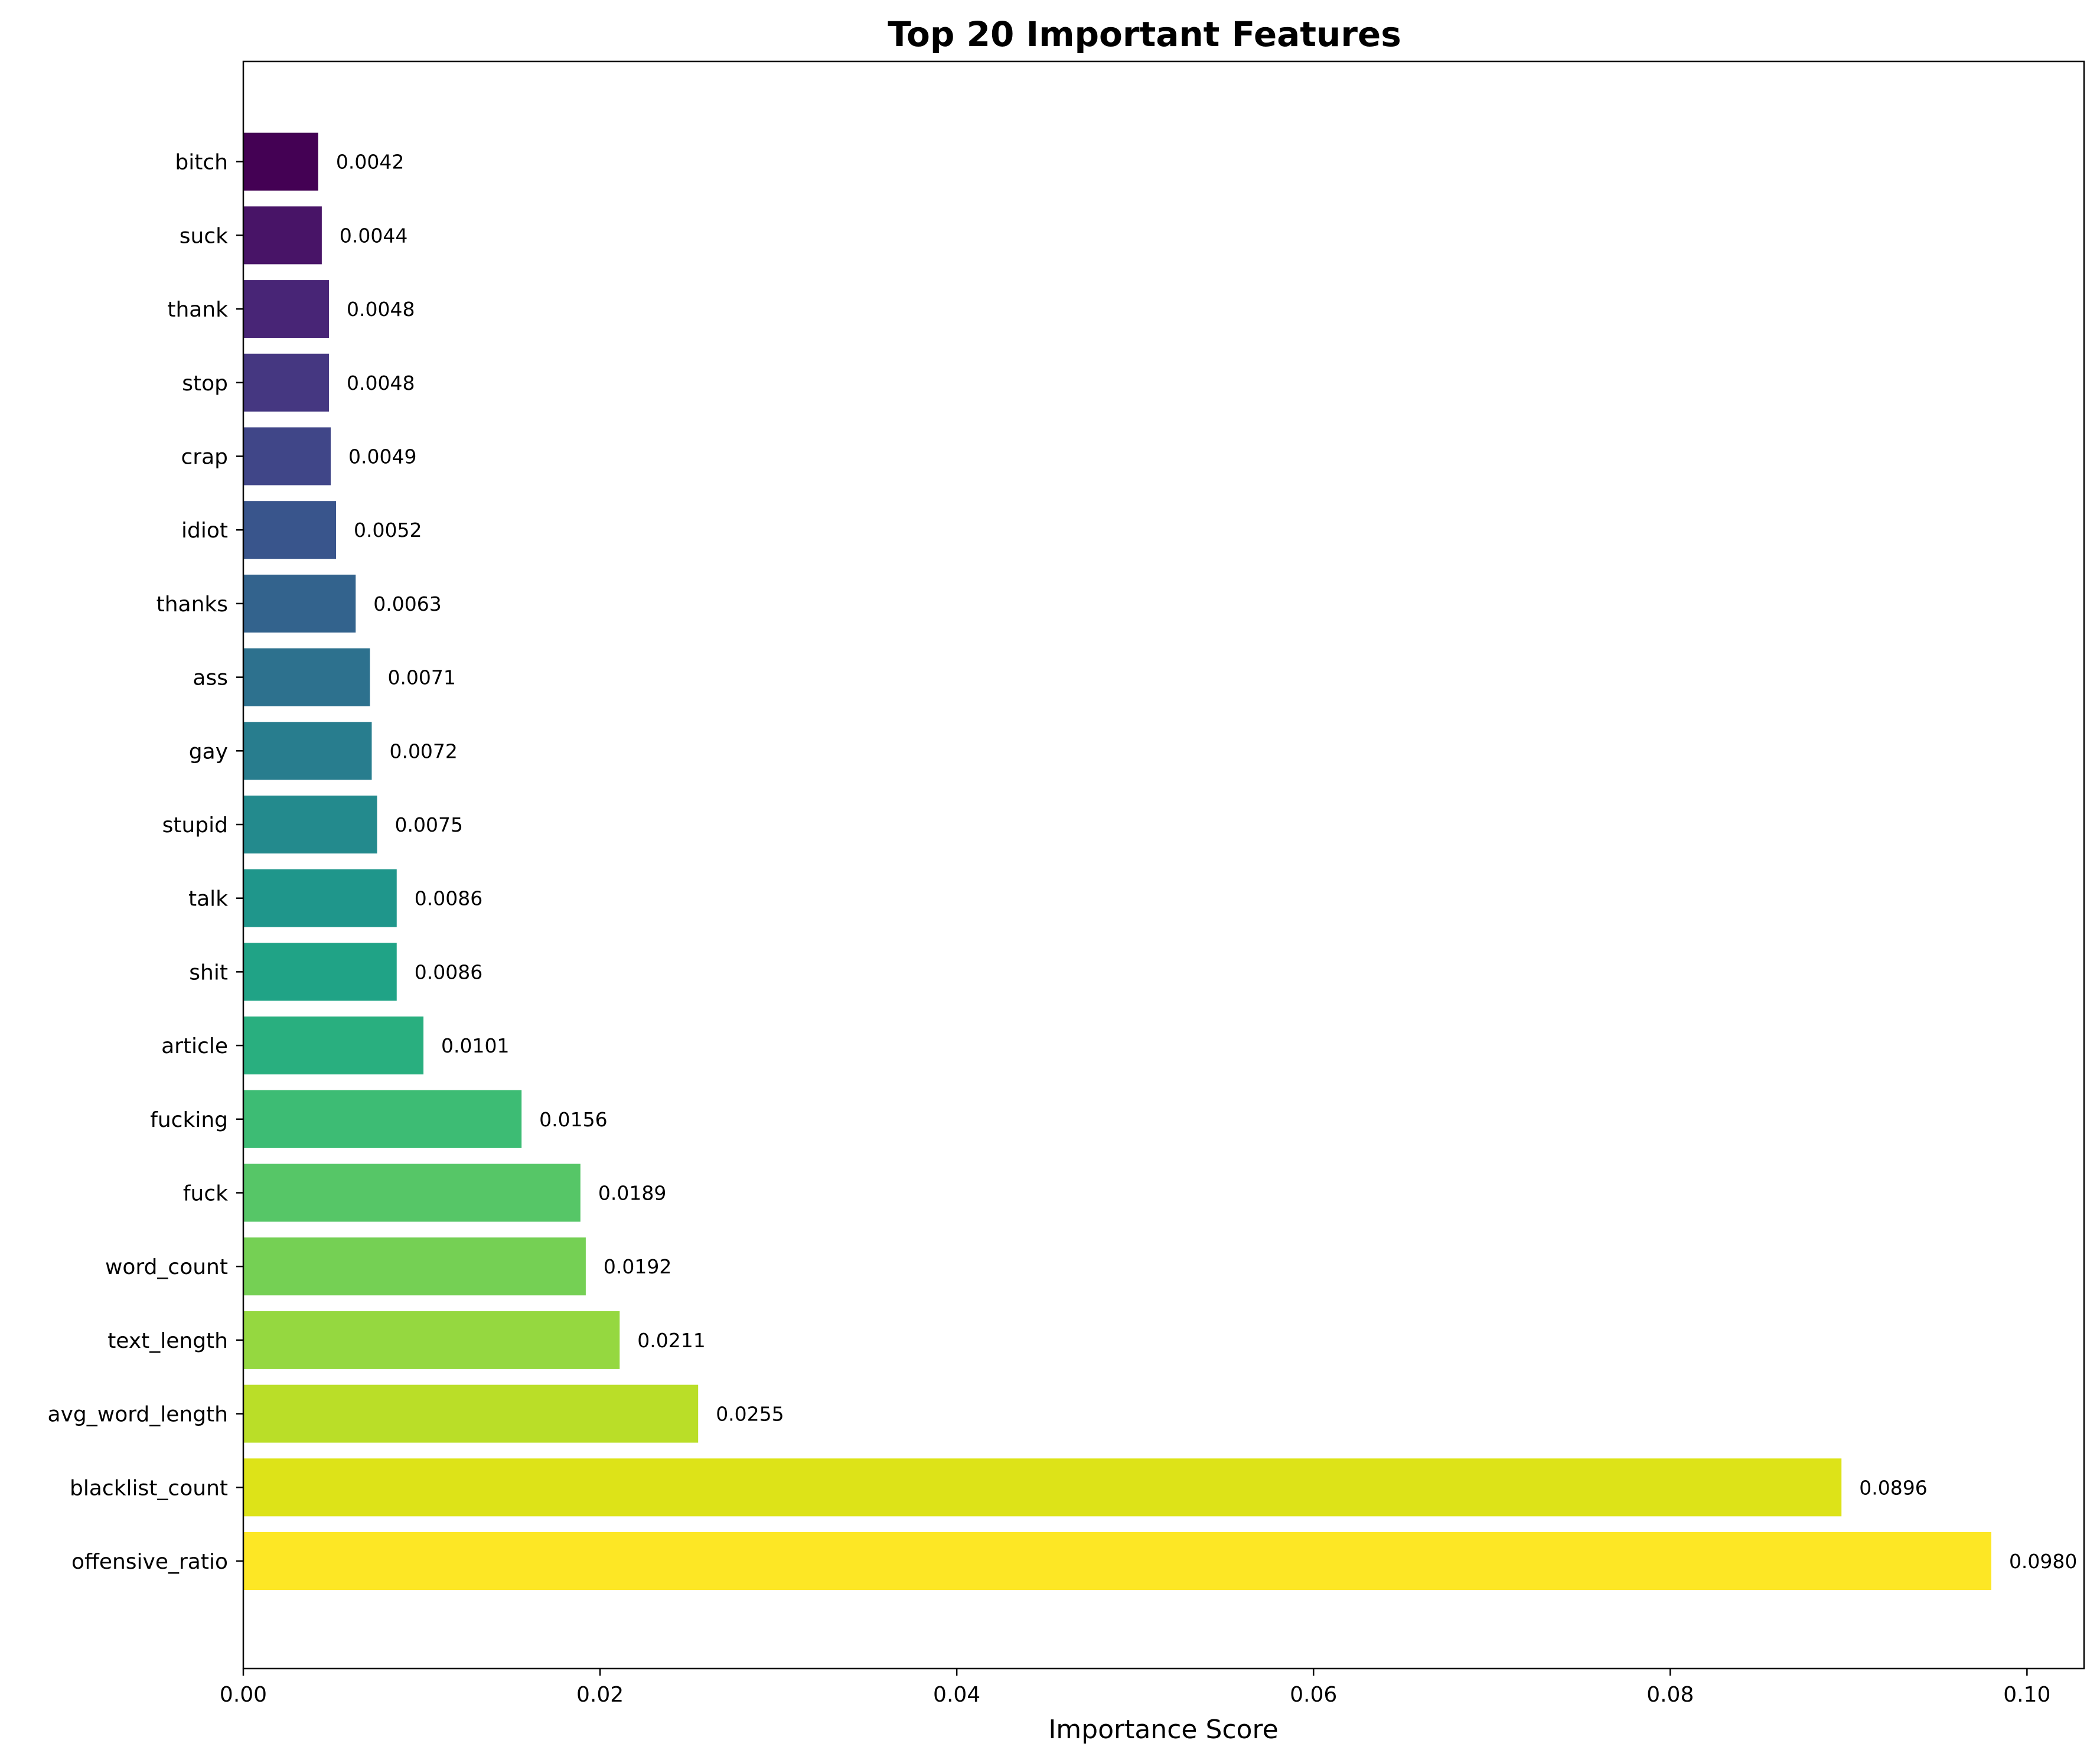 This screenshot has width=2100, height=1753. Describe the element at coordinates (194, 1046) in the screenshot. I see `y-tick-label: article` at that location.